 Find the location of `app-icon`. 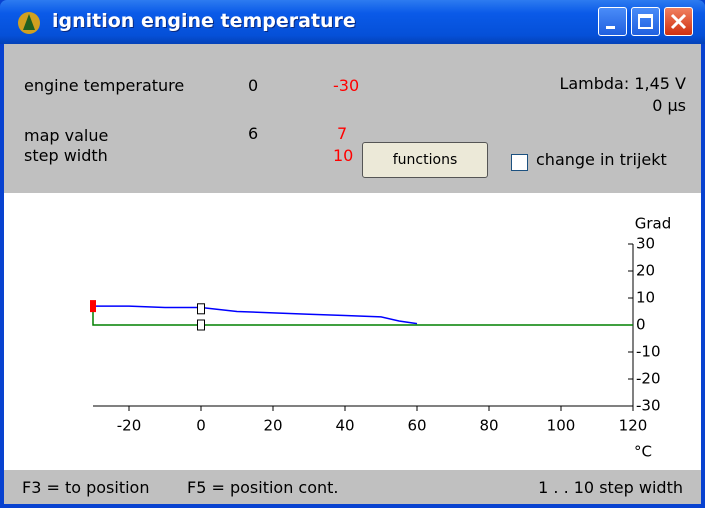

app-icon is located at coordinates (29, 23).